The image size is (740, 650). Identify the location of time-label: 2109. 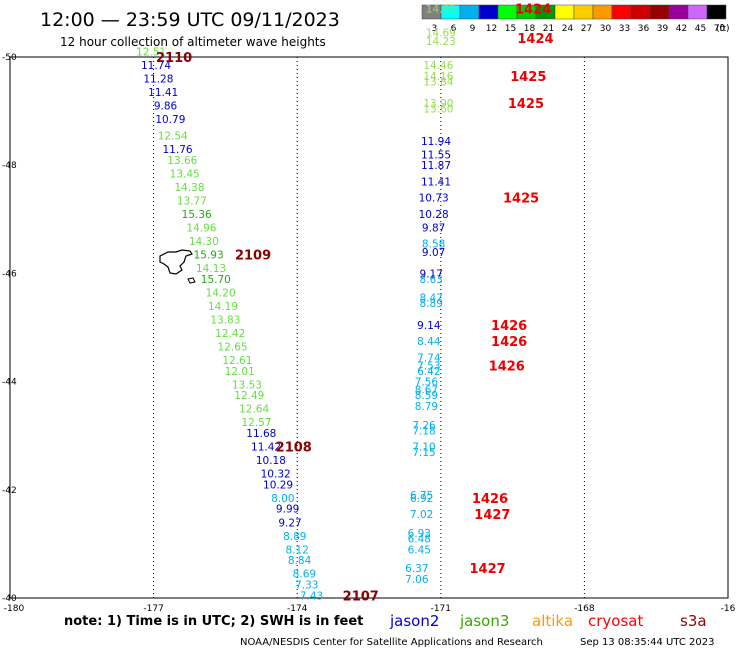
(253, 255).